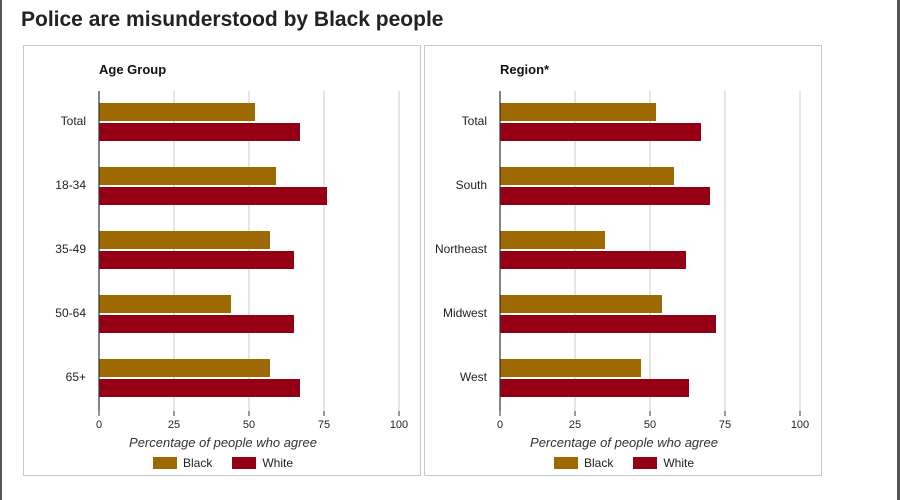  Describe the element at coordinates (474, 377) in the screenshot. I see `category-label: West` at that location.